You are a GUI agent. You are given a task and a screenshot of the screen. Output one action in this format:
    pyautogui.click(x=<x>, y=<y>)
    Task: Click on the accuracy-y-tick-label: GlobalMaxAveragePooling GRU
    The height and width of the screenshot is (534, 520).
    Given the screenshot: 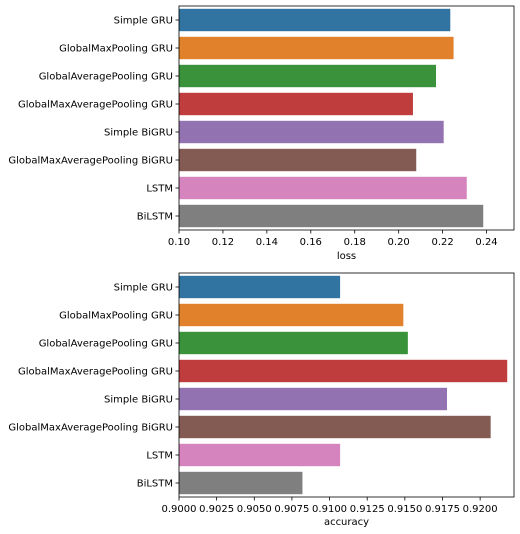 What is the action you would take?
    pyautogui.click(x=95, y=372)
    